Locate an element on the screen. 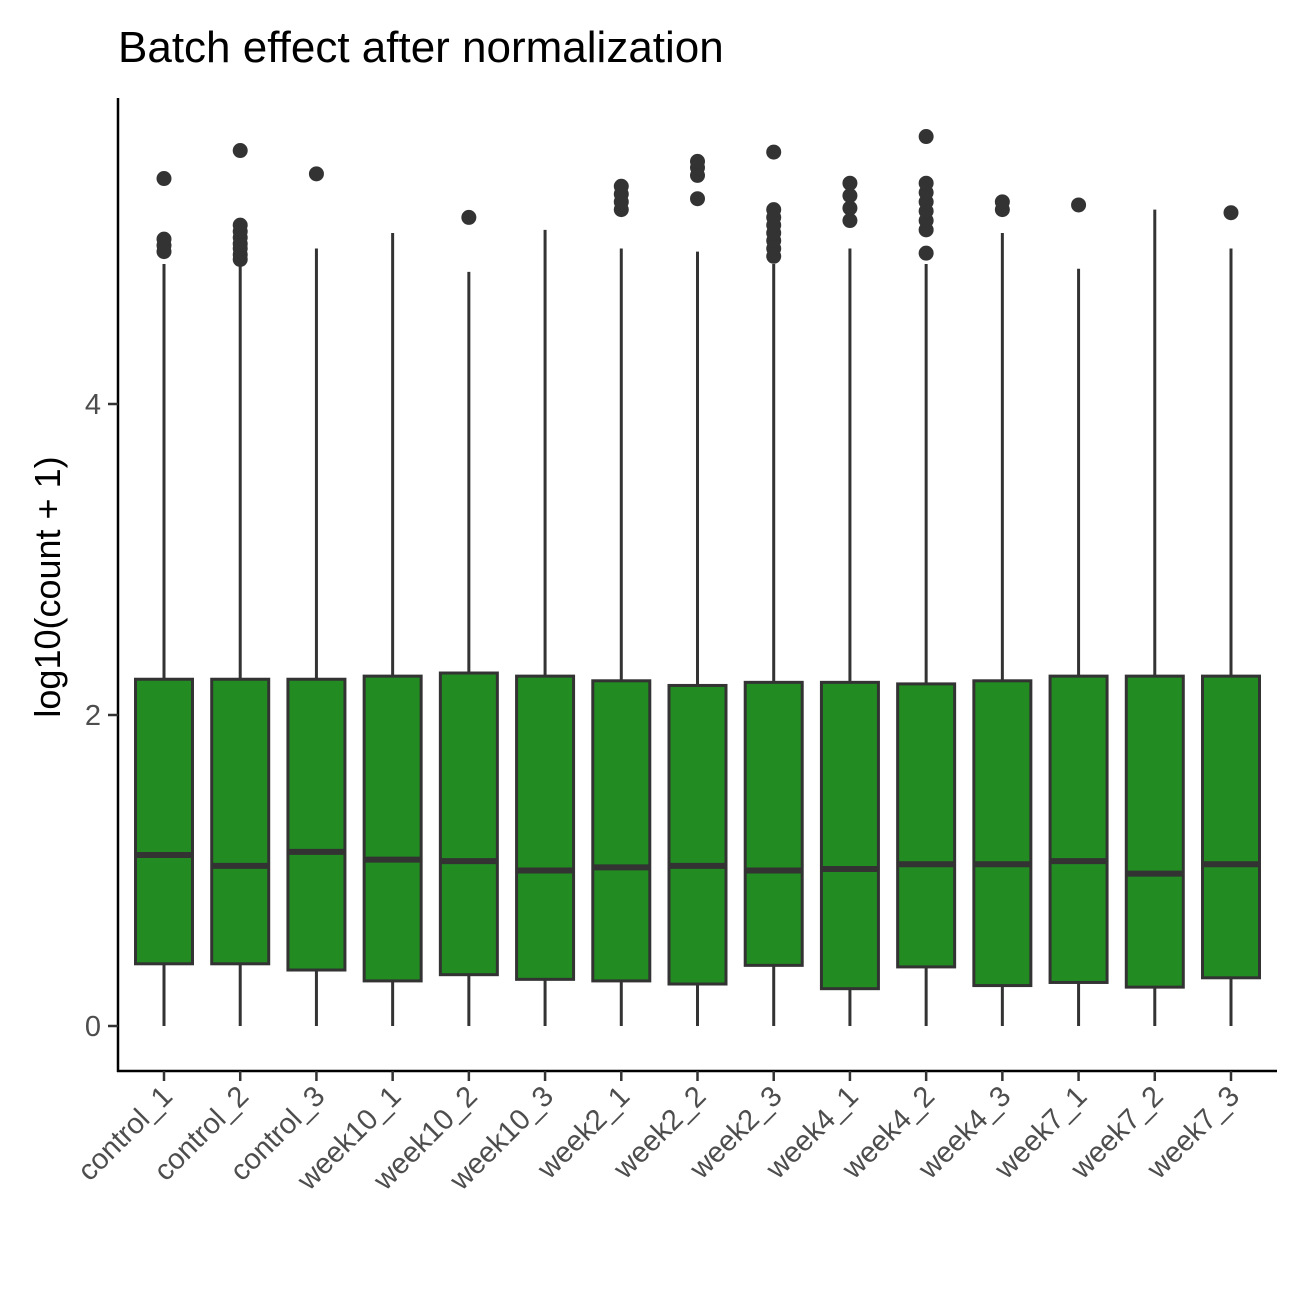 The width and height of the screenshot is (1300, 1315). y-axis-label: log10(count + 1) is located at coordinates (47, 586).